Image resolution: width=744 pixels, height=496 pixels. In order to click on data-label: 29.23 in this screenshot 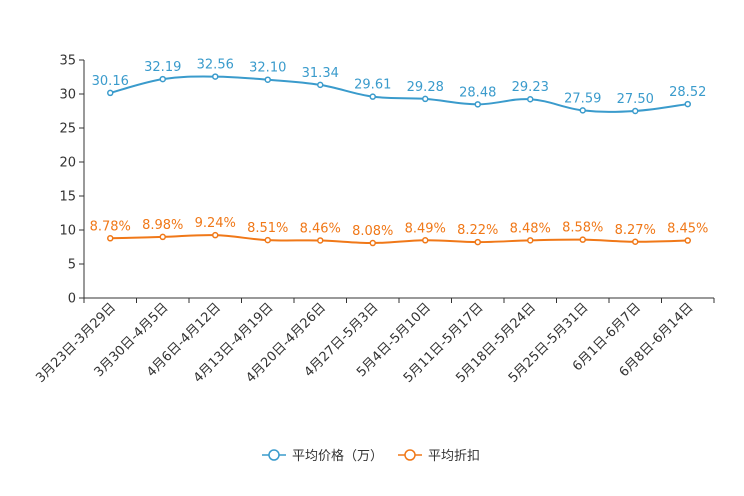, I will do `click(530, 87)`.